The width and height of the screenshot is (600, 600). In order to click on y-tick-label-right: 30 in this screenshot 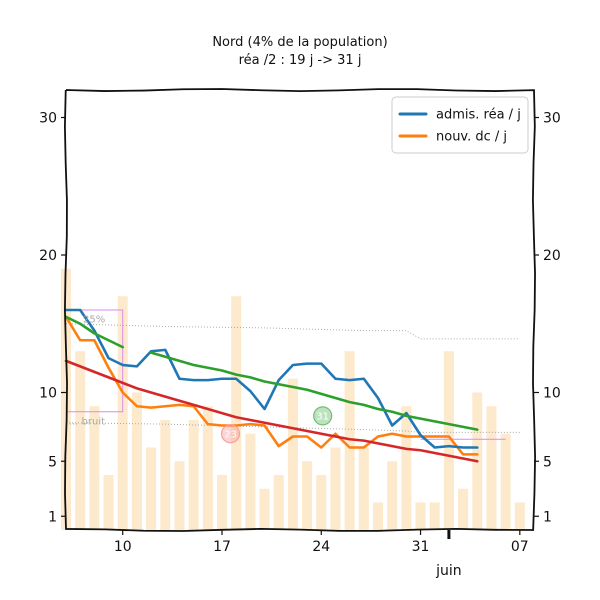, I will do `click(552, 119)`.